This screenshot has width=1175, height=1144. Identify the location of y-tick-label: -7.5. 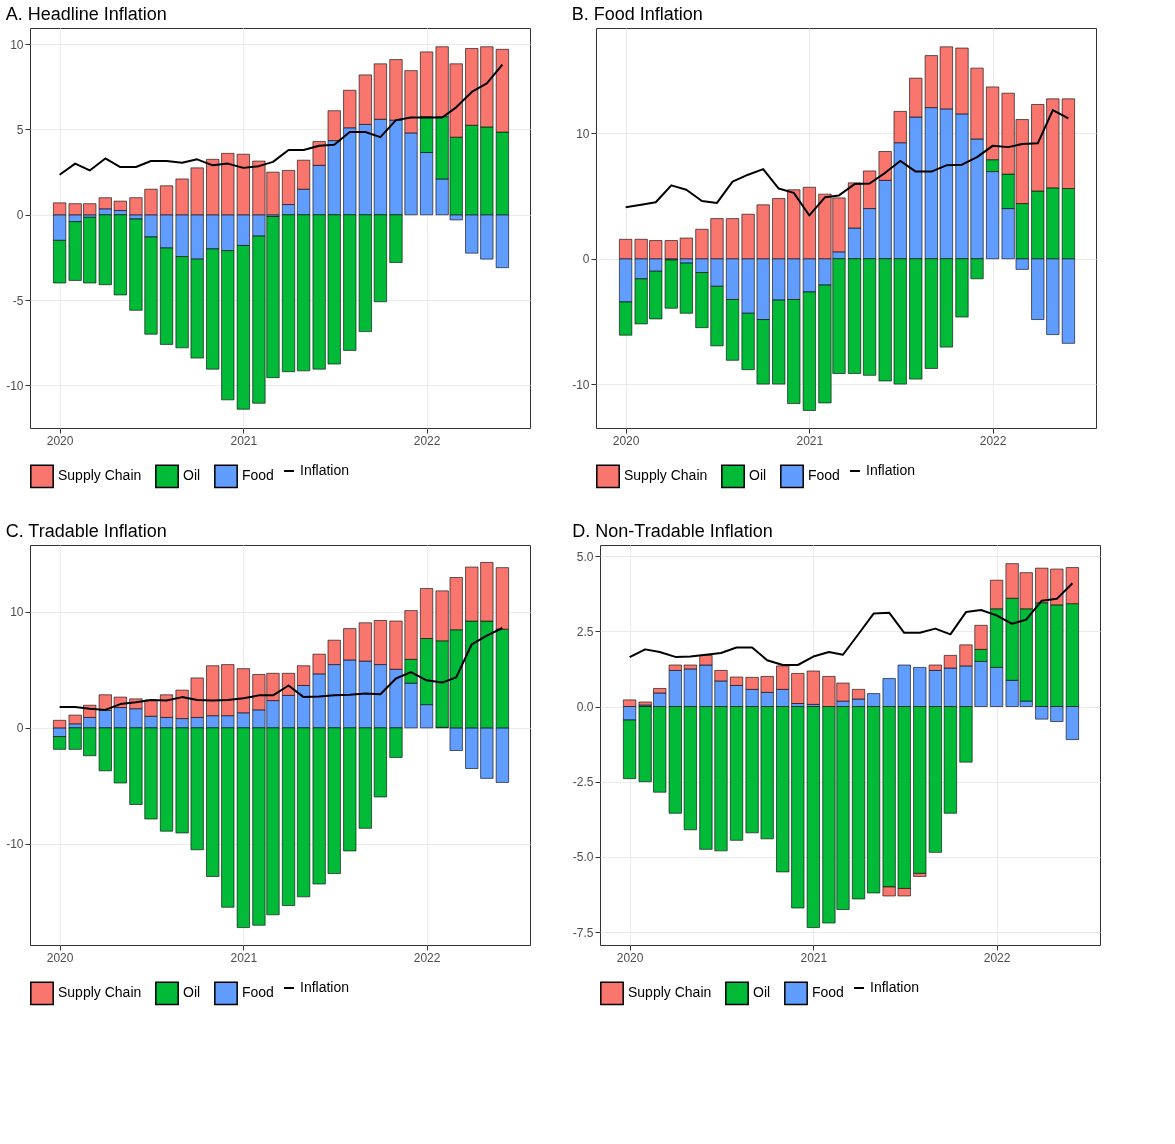
(583, 932).